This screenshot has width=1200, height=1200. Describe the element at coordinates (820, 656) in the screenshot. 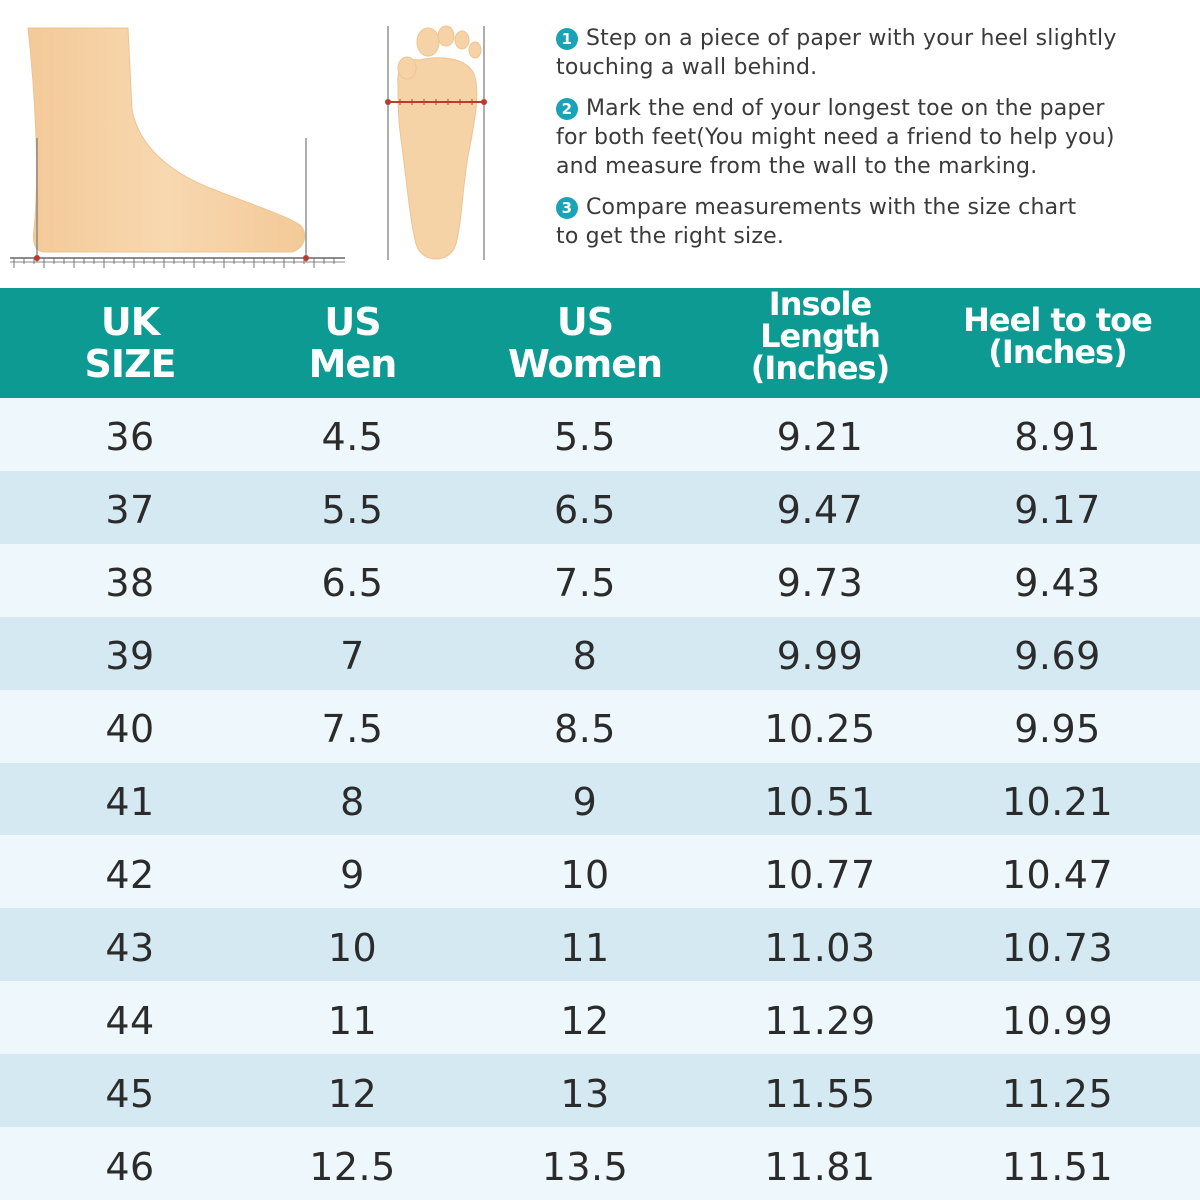

I see `cell-insole-length: 9.99` at that location.